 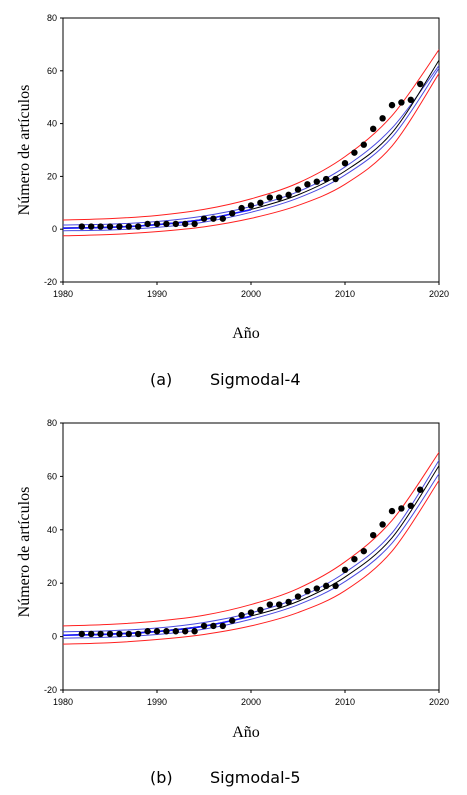 I want to click on panel-b-y-tick-label: 20, so click(x=52, y=583).